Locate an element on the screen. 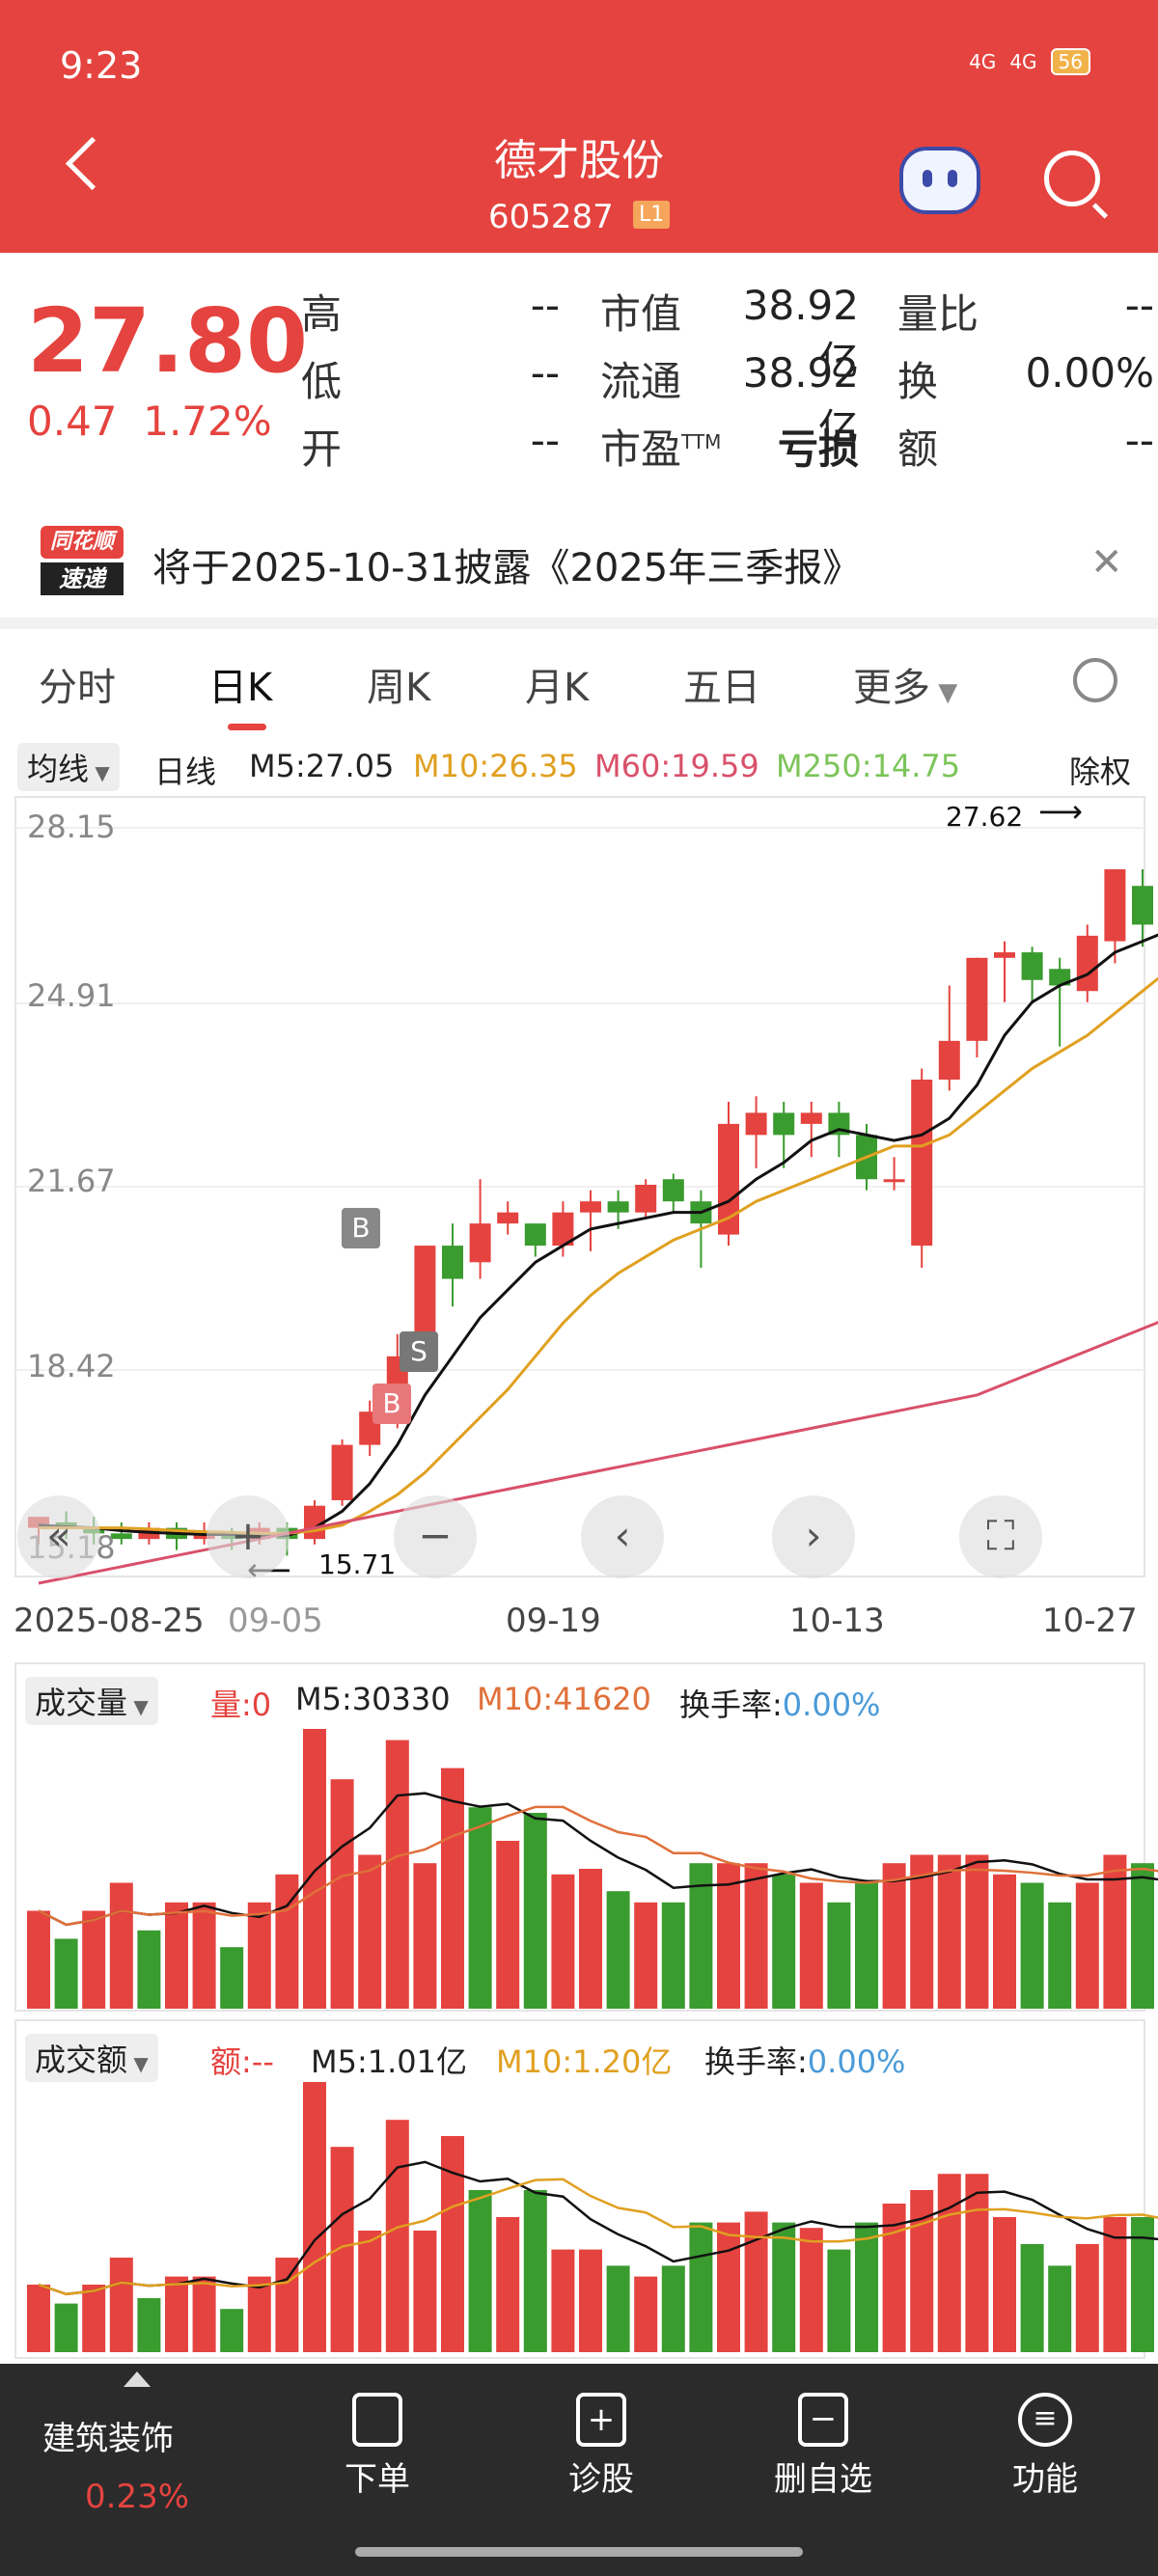 This screenshot has height=2576, width=1158. amount-value: -- is located at coordinates (1139, 440).